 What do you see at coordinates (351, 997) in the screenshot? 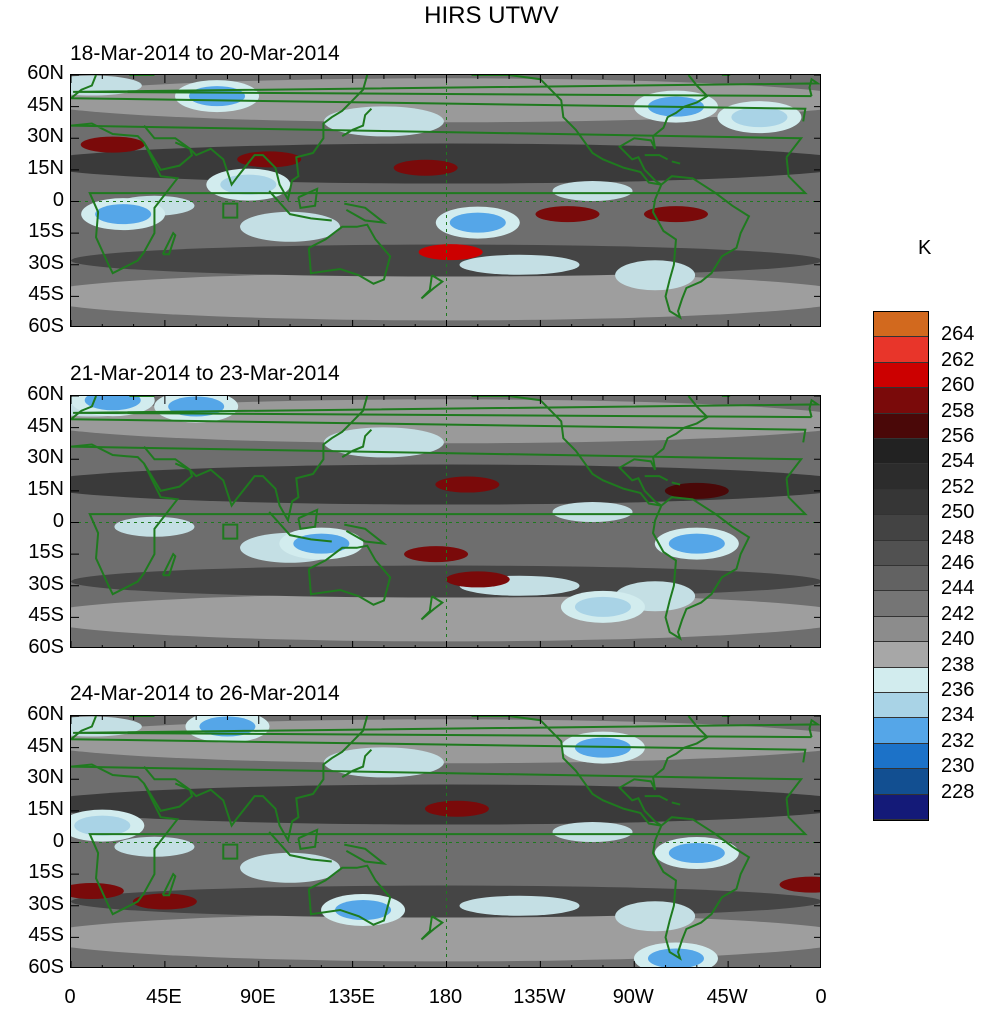
I see `x-tick-label: 135E` at bounding box center [351, 997].